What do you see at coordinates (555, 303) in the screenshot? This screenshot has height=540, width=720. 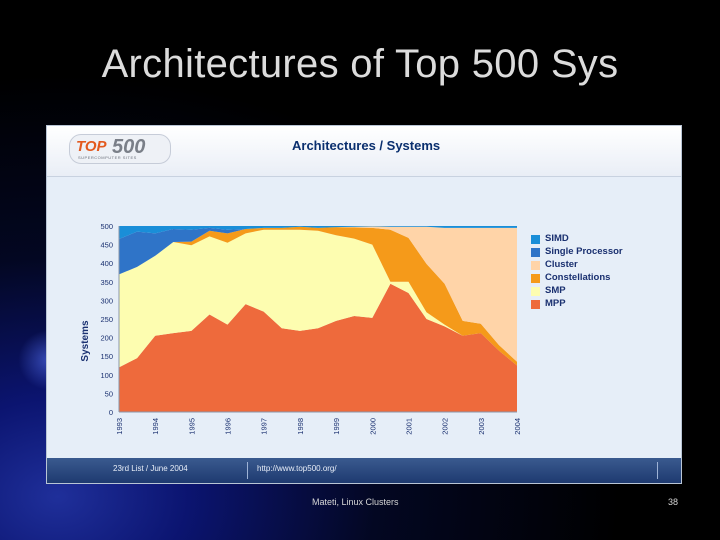 I see `legend-label: MPP` at bounding box center [555, 303].